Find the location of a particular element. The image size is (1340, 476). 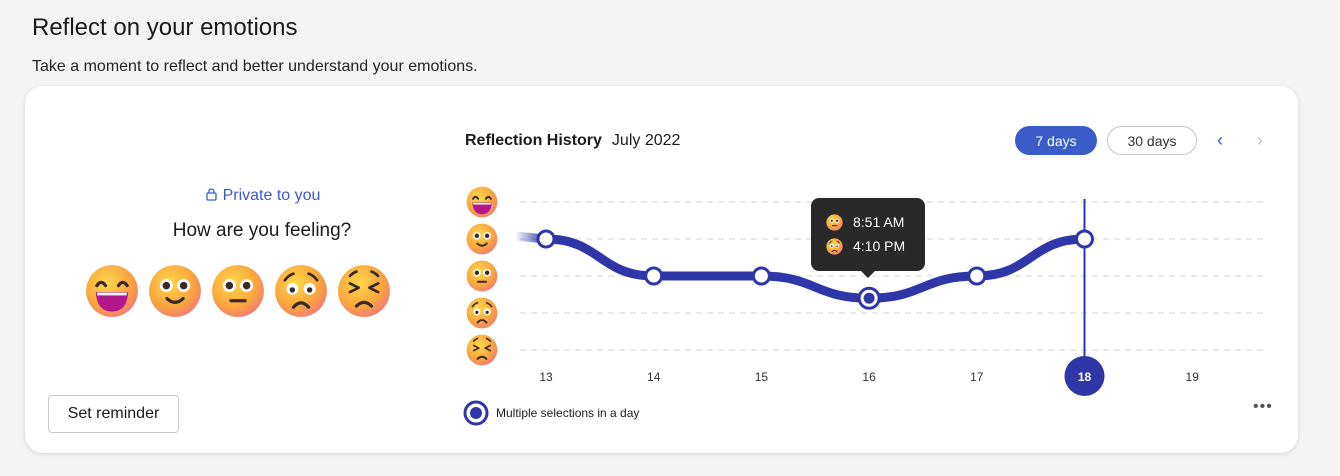

history-month: July 2022 is located at coordinates (646, 140).